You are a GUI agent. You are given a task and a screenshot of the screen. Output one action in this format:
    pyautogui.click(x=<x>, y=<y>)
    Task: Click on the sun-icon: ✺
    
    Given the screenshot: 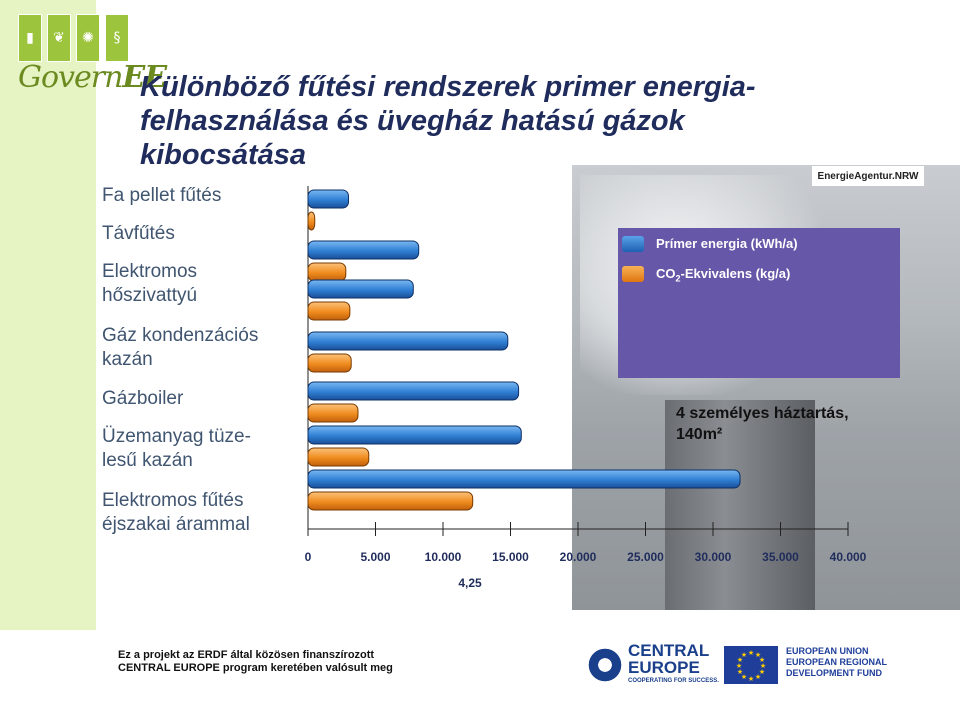 What is the action you would take?
    pyautogui.click(x=88, y=38)
    